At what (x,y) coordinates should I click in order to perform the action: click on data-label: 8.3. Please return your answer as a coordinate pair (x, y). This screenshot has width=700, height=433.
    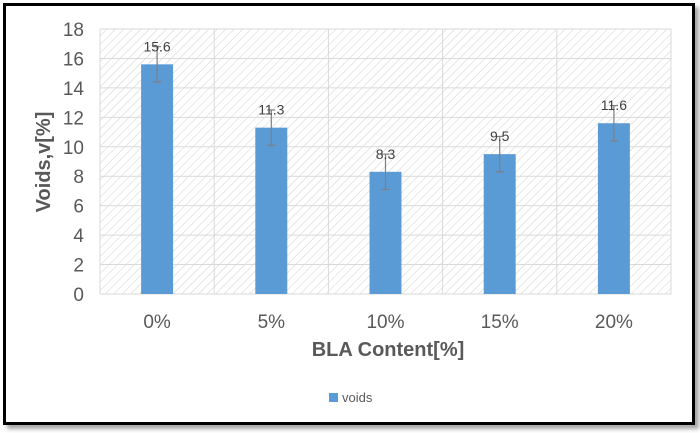
    Looking at the image, I should click on (386, 154).